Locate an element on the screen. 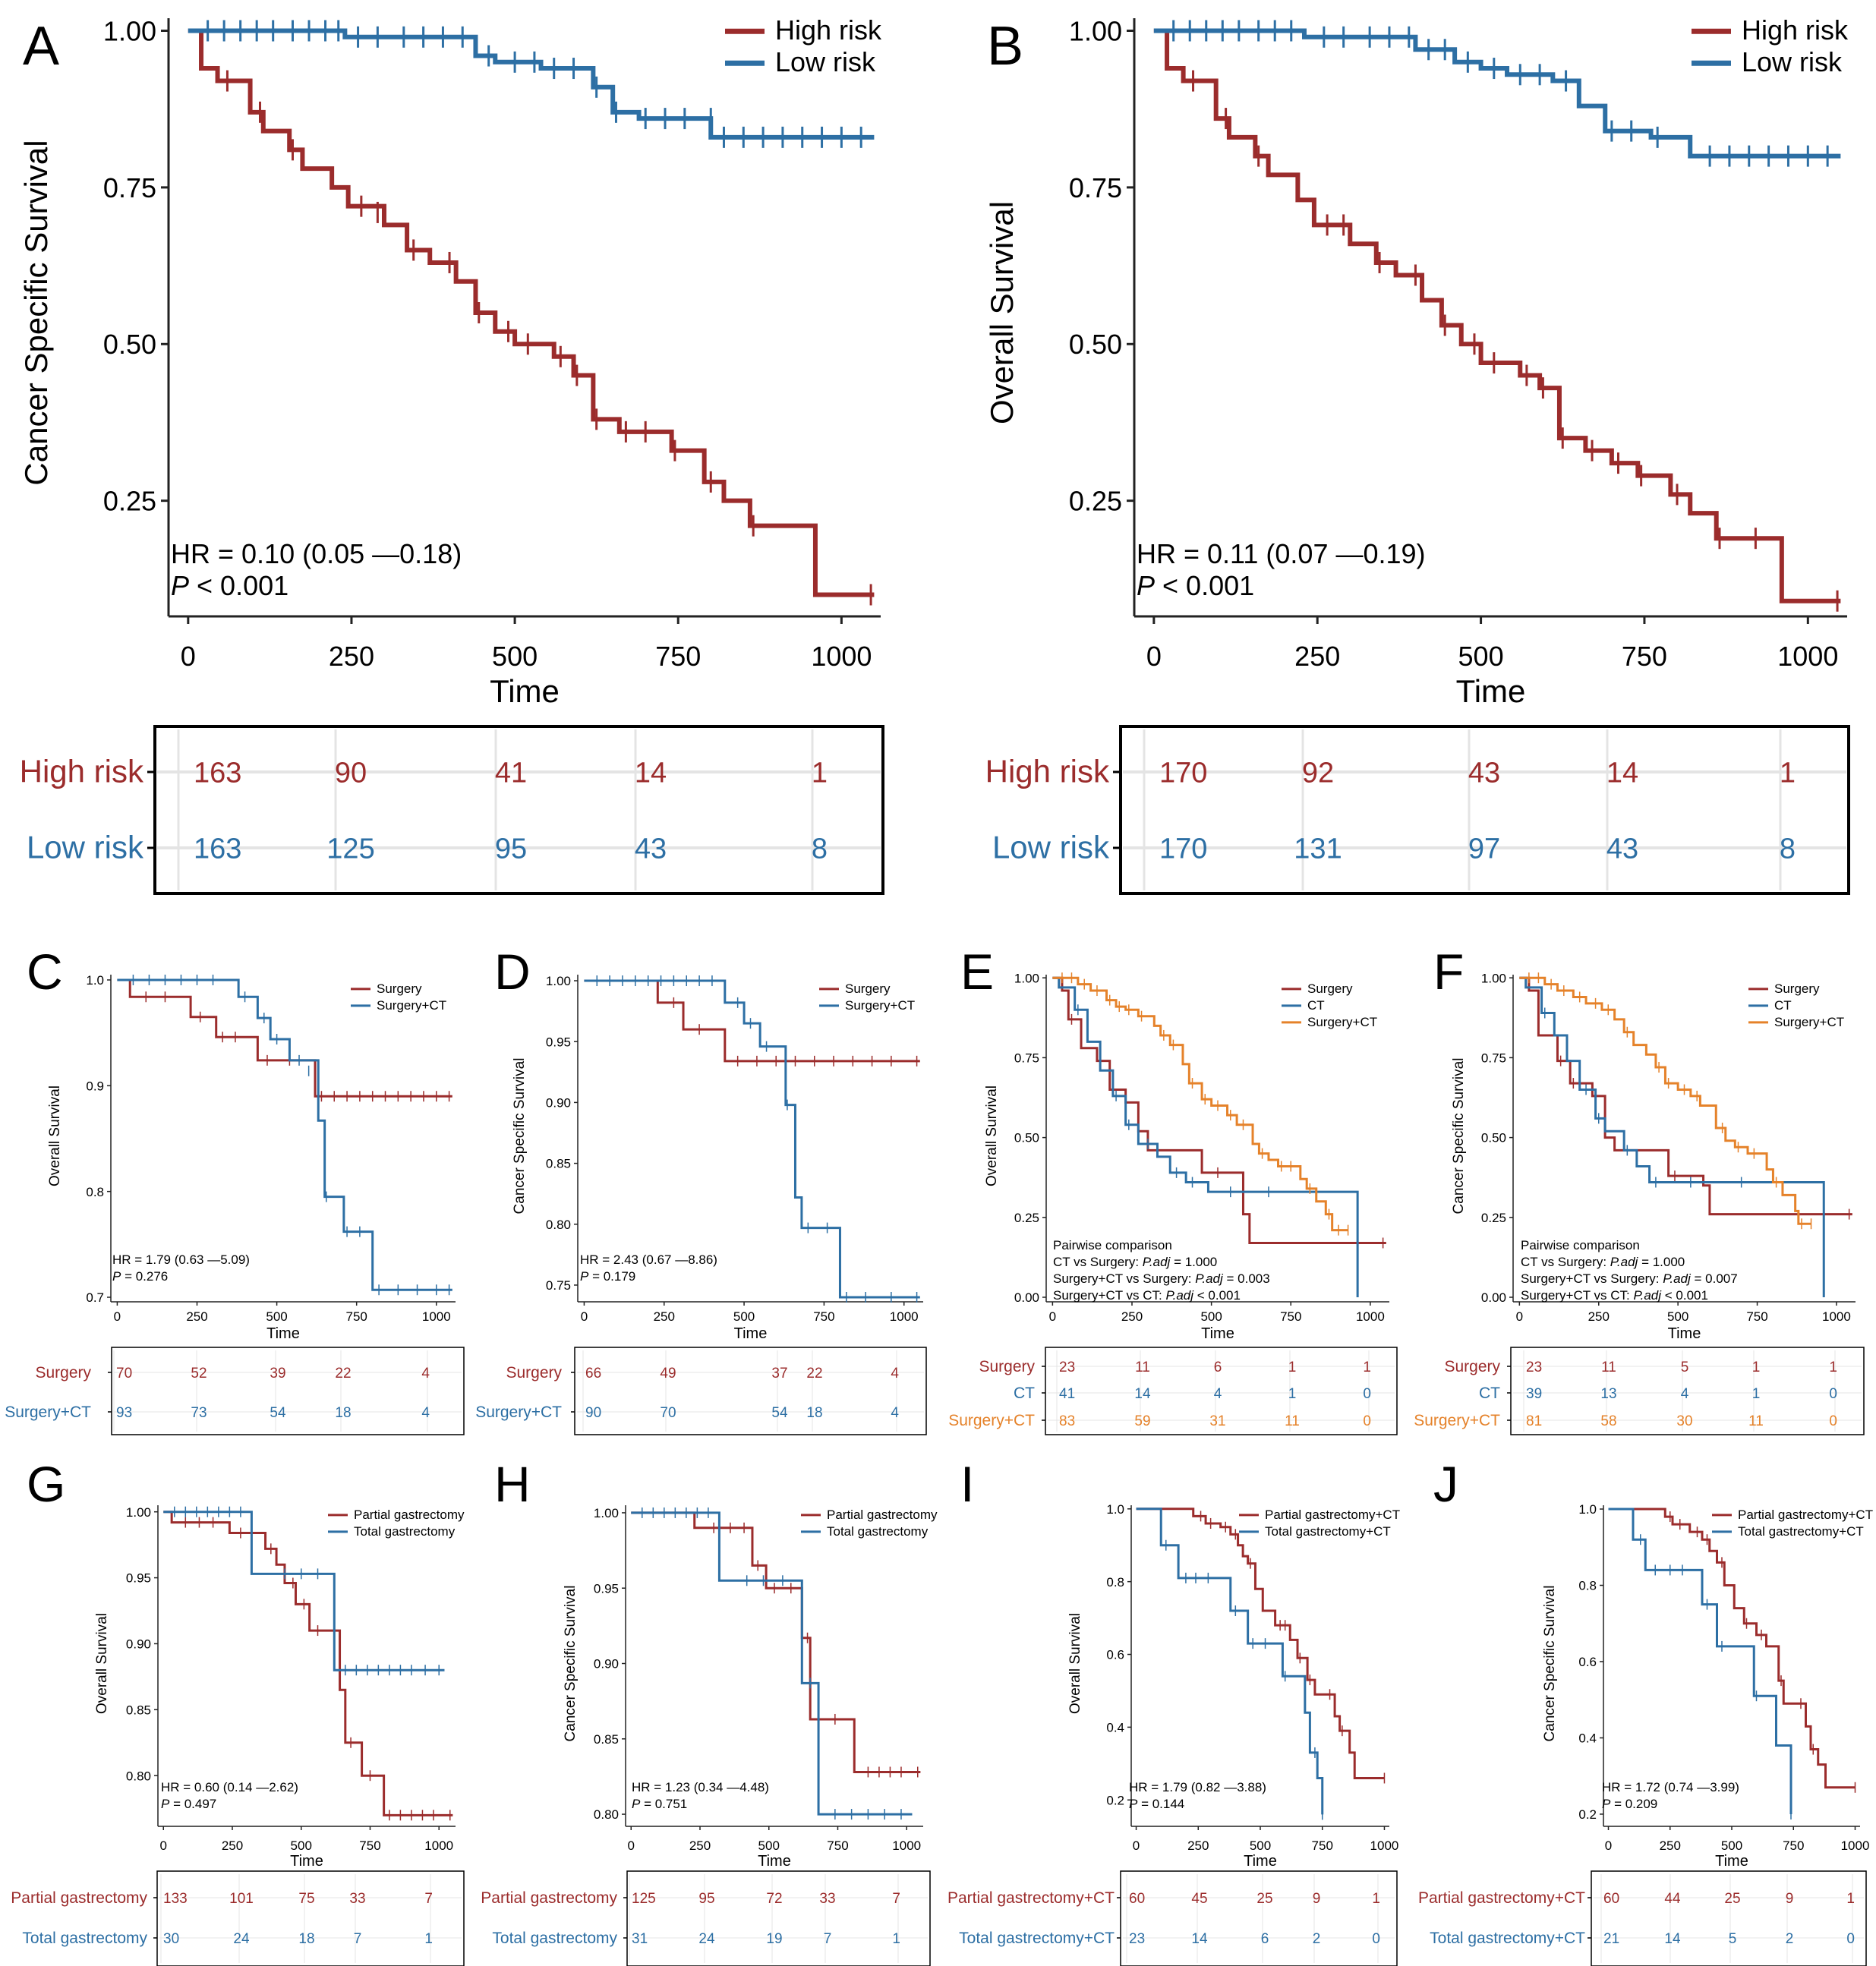 This screenshot has height=1966, width=1876. risk-count: 49 is located at coordinates (668, 1374).